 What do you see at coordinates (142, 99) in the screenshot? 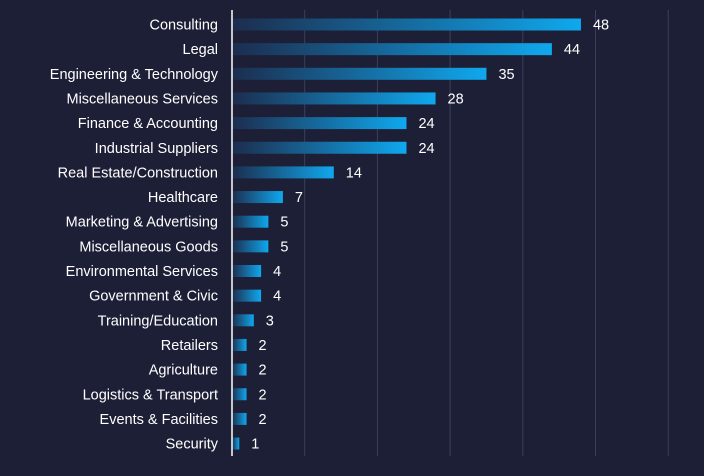
I see `category-label: Miscellaneous Services` at bounding box center [142, 99].